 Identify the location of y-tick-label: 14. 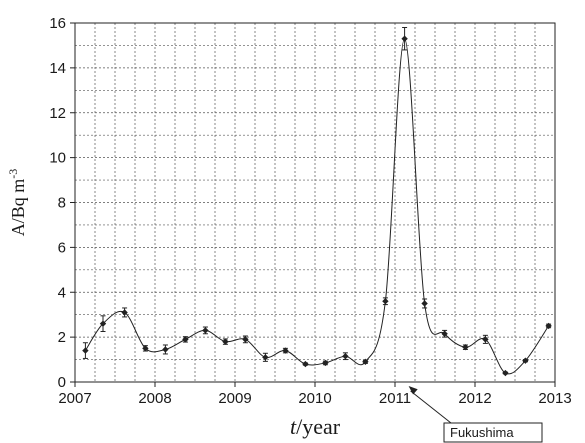
(57, 68).